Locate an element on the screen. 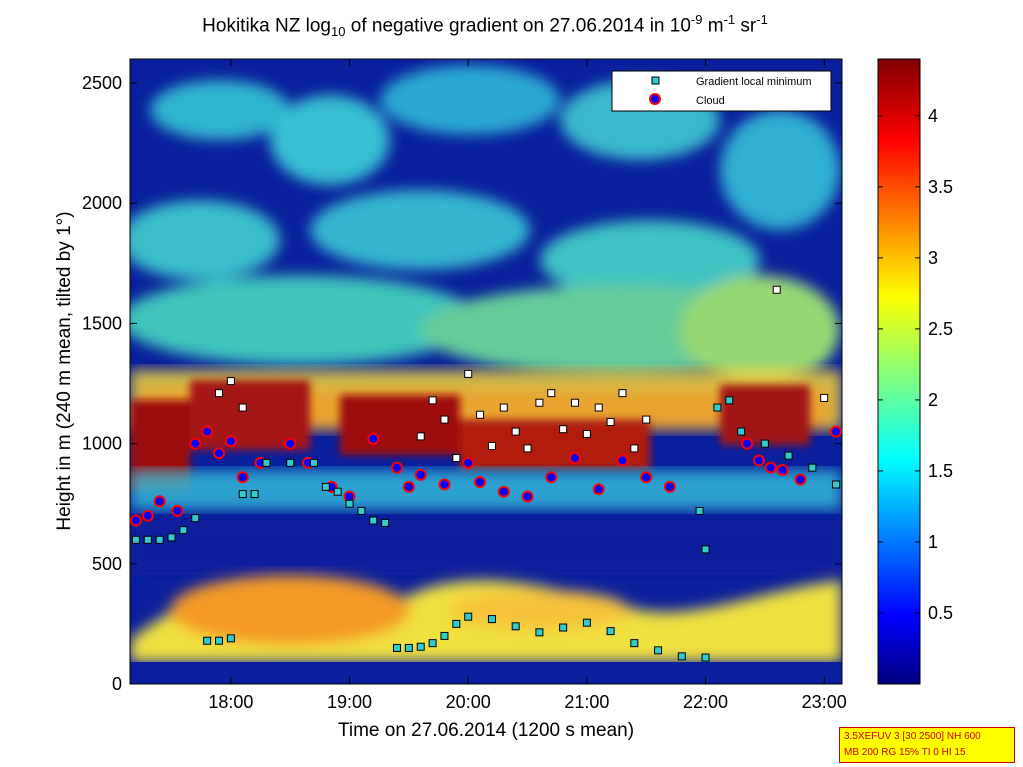 This screenshot has width=1023, height=767. y-tick-label: 500 is located at coordinates (107, 564).